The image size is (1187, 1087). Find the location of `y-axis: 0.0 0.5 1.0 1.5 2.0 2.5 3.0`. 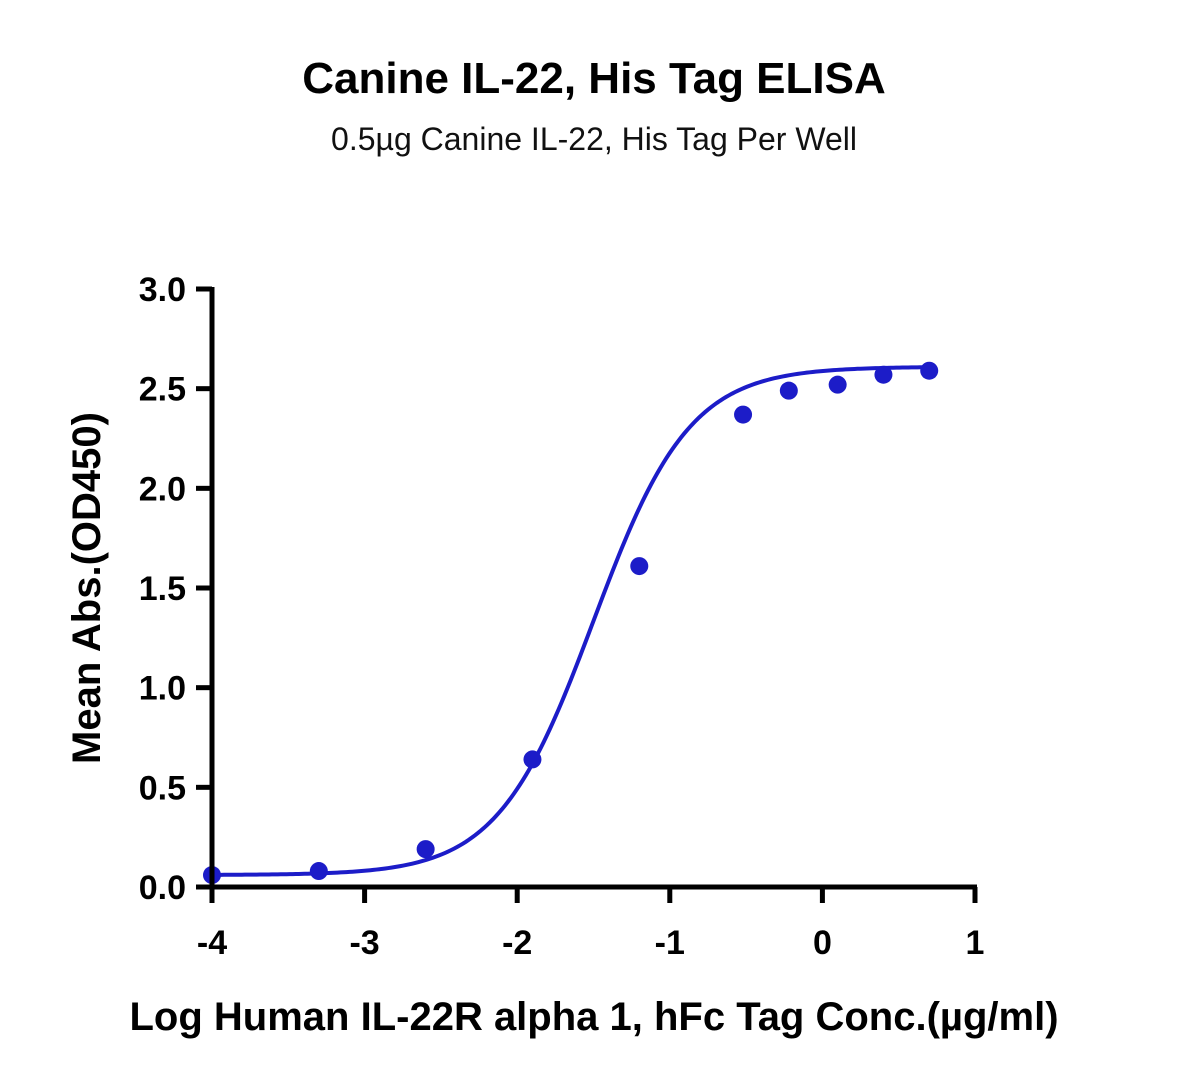

y-axis: 0.0 0.5 1.0 1.5 2.0 2.5 3.0 is located at coordinates (177, 589).